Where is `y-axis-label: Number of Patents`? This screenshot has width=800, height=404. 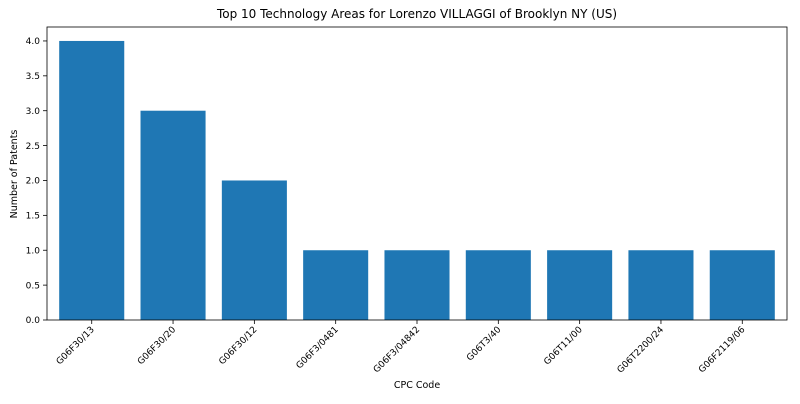
y-axis-label: Number of Patents is located at coordinates (14, 174).